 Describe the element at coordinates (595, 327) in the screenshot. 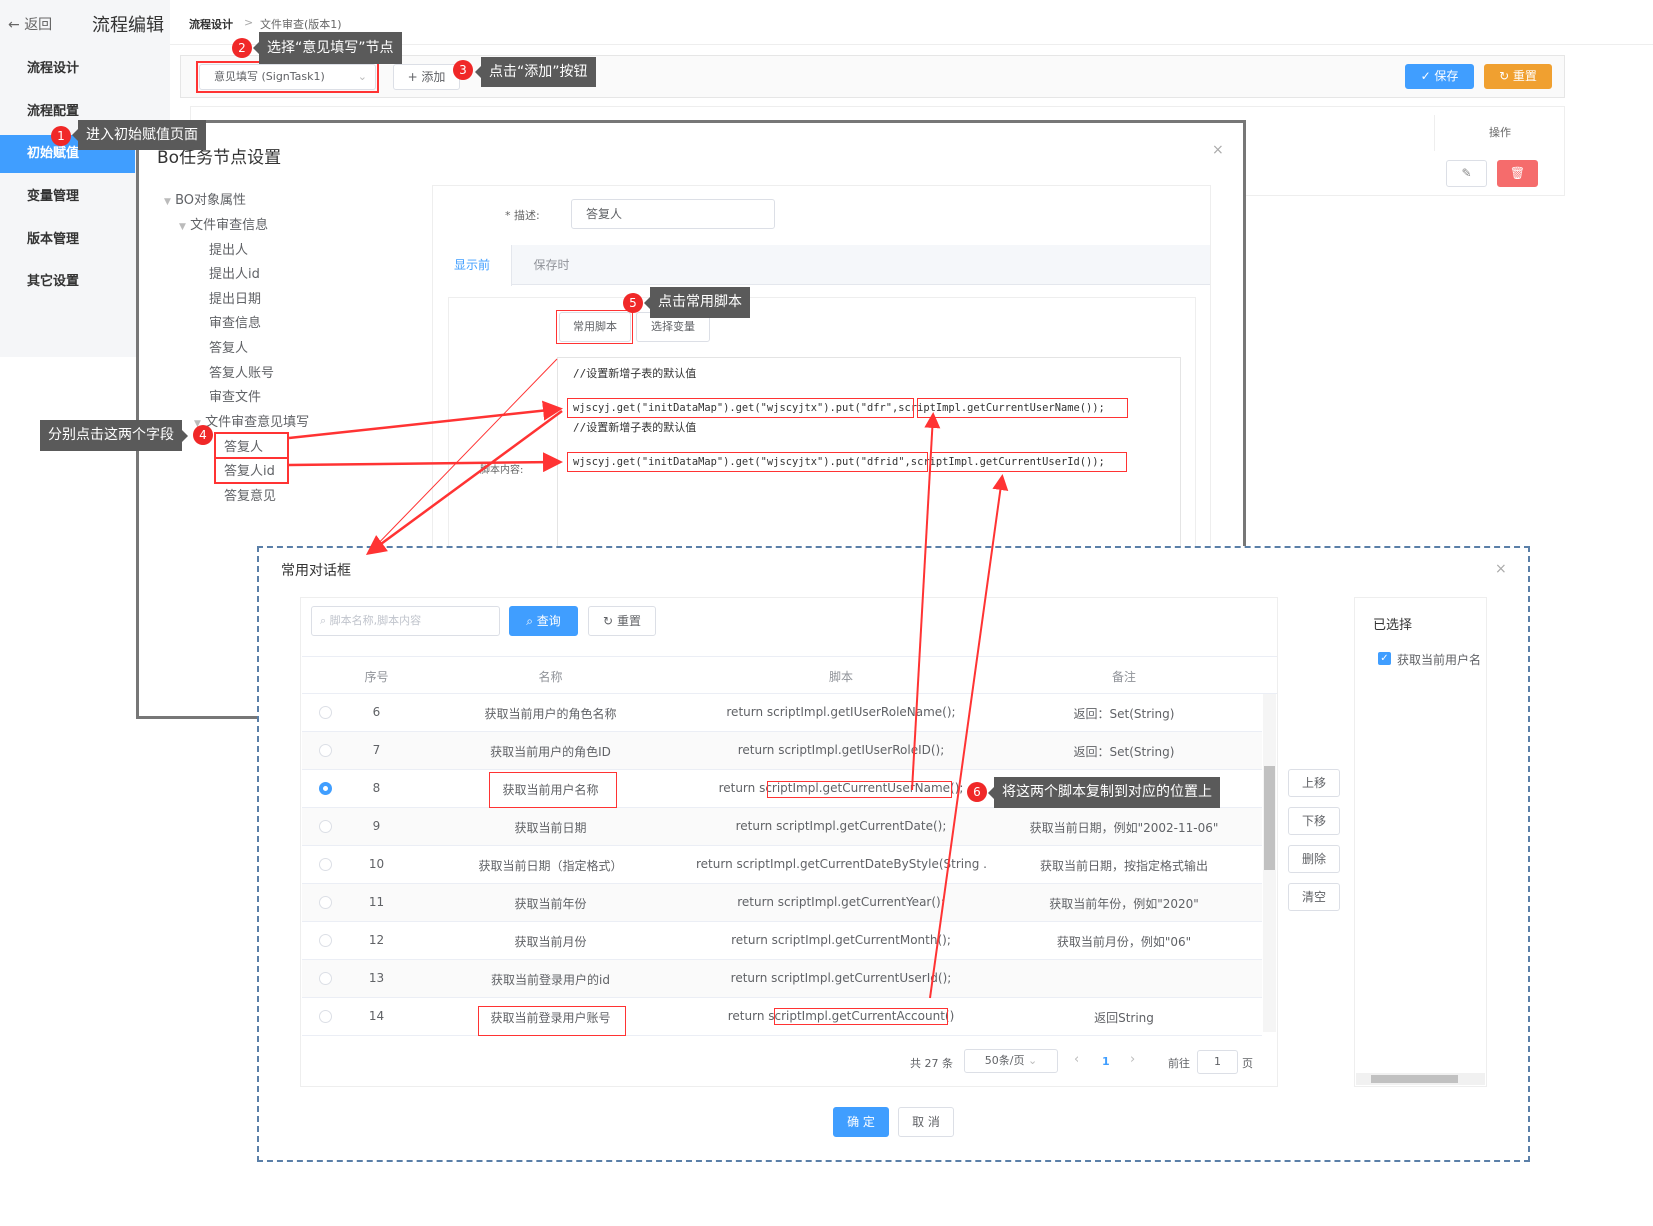

I see `common-script-button: 常用脚本` at that location.